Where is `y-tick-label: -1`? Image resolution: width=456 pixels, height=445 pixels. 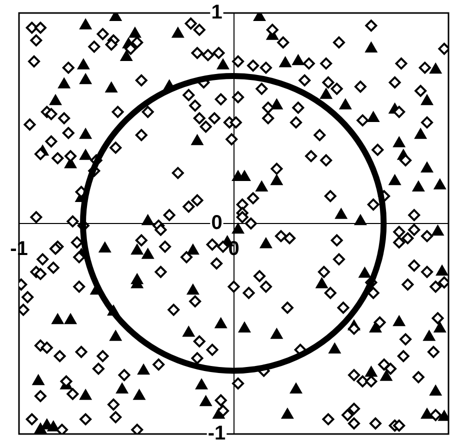 y-tick-label: -1 is located at coordinates (217, 433).